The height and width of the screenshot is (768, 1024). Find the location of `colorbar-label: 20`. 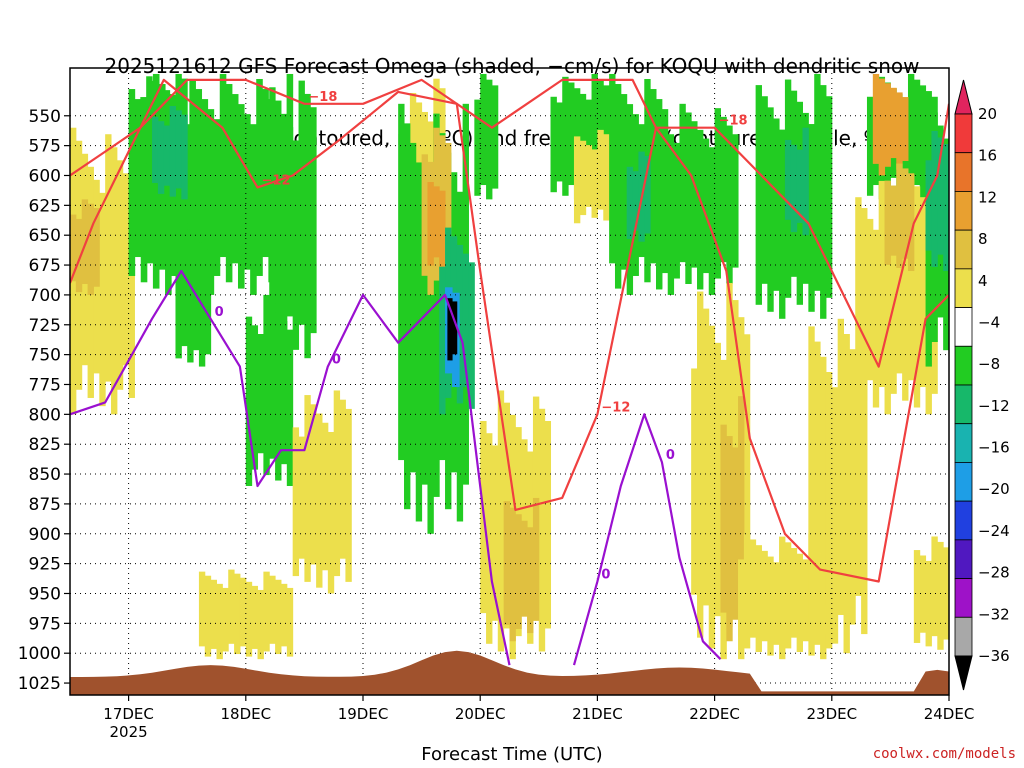

colorbar-label: 20 is located at coordinates (987, 114).